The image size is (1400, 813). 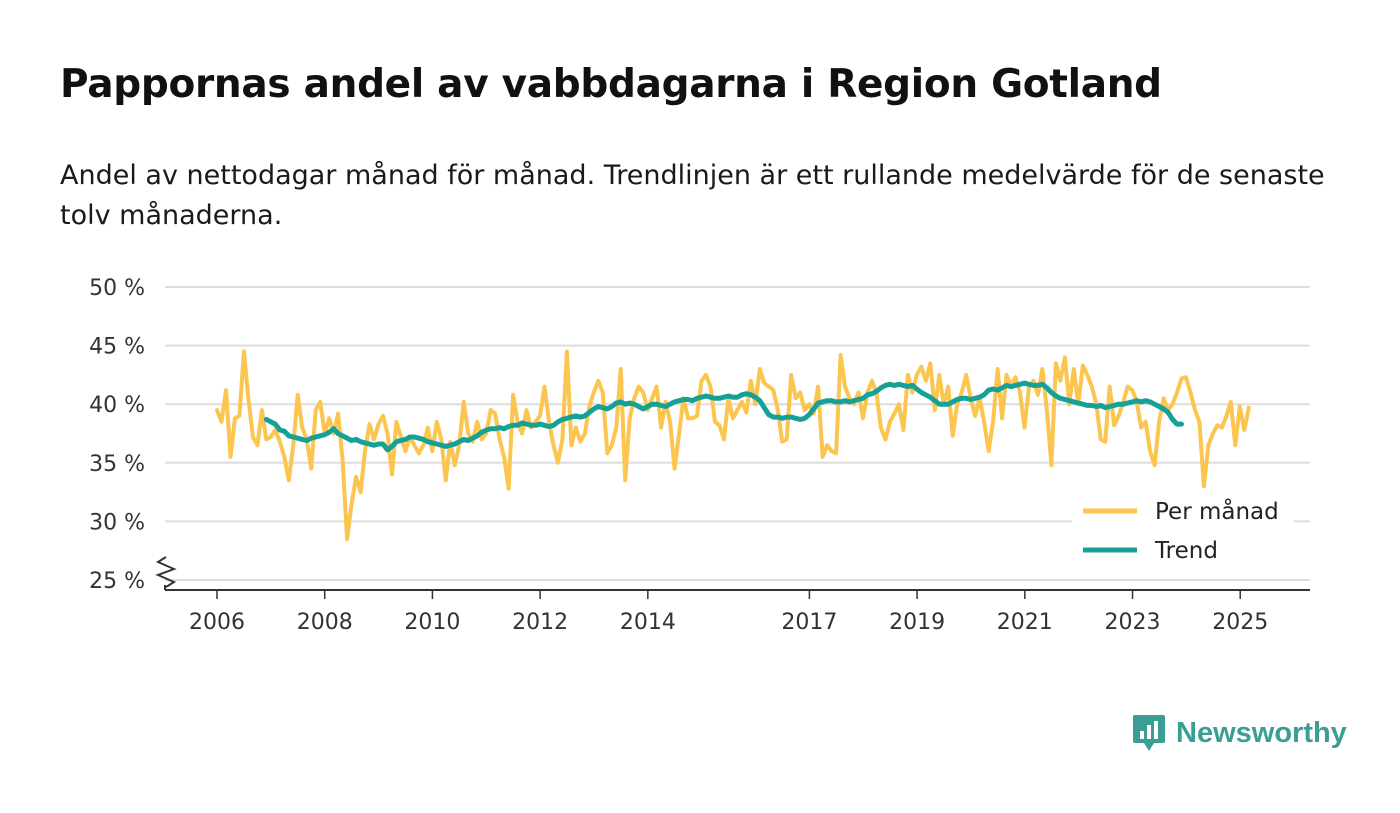 I want to click on axes, so click(x=732, y=573).